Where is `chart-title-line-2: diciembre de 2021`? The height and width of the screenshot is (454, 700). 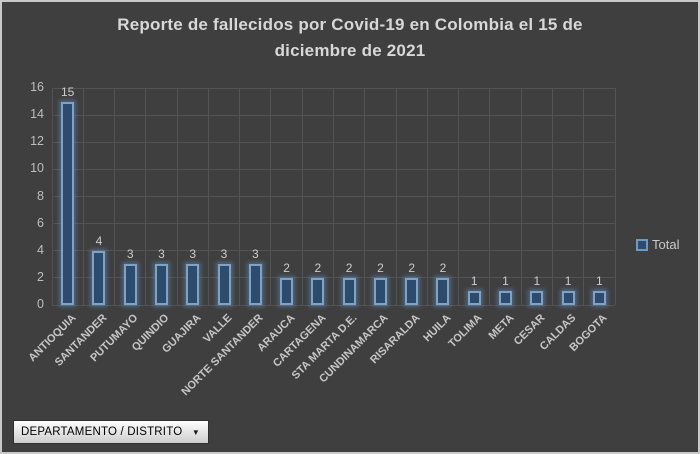
chart-title-line-2: diciembre de 2021 is located at coordinates (350, 51).